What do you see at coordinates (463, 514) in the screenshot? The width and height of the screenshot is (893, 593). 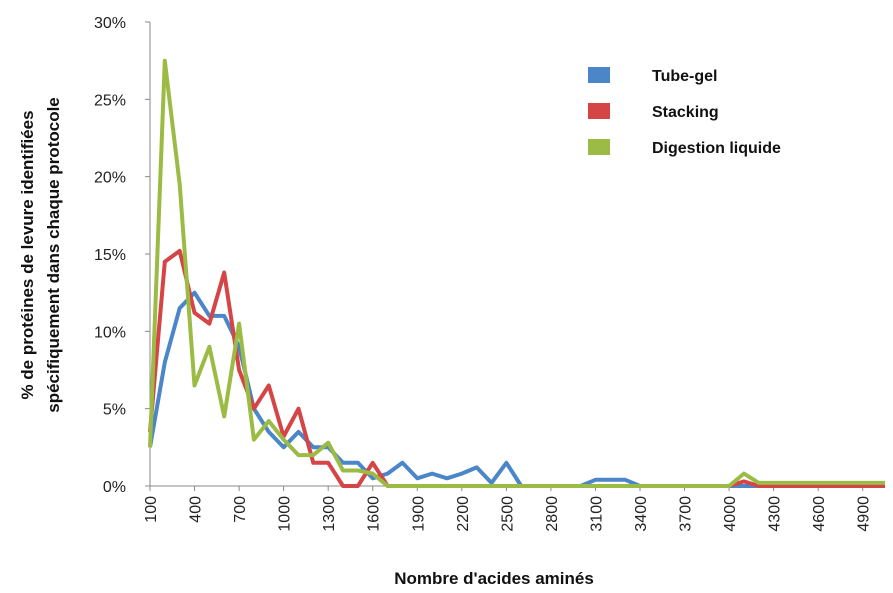 I see `x-tick-label: 2200` at bounding box center [463, 514].